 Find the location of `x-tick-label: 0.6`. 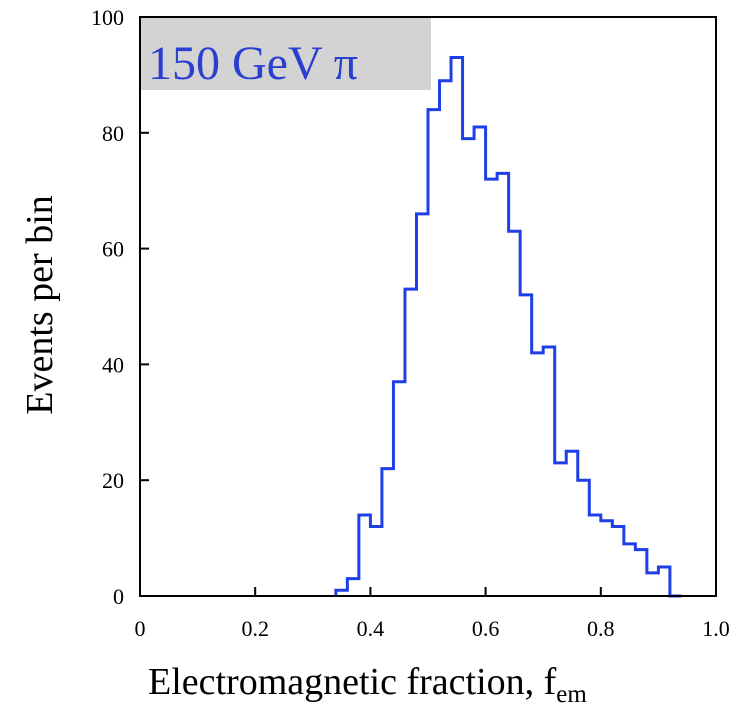

x-tick-label: 0.6 is located at coordinates (486, 628).